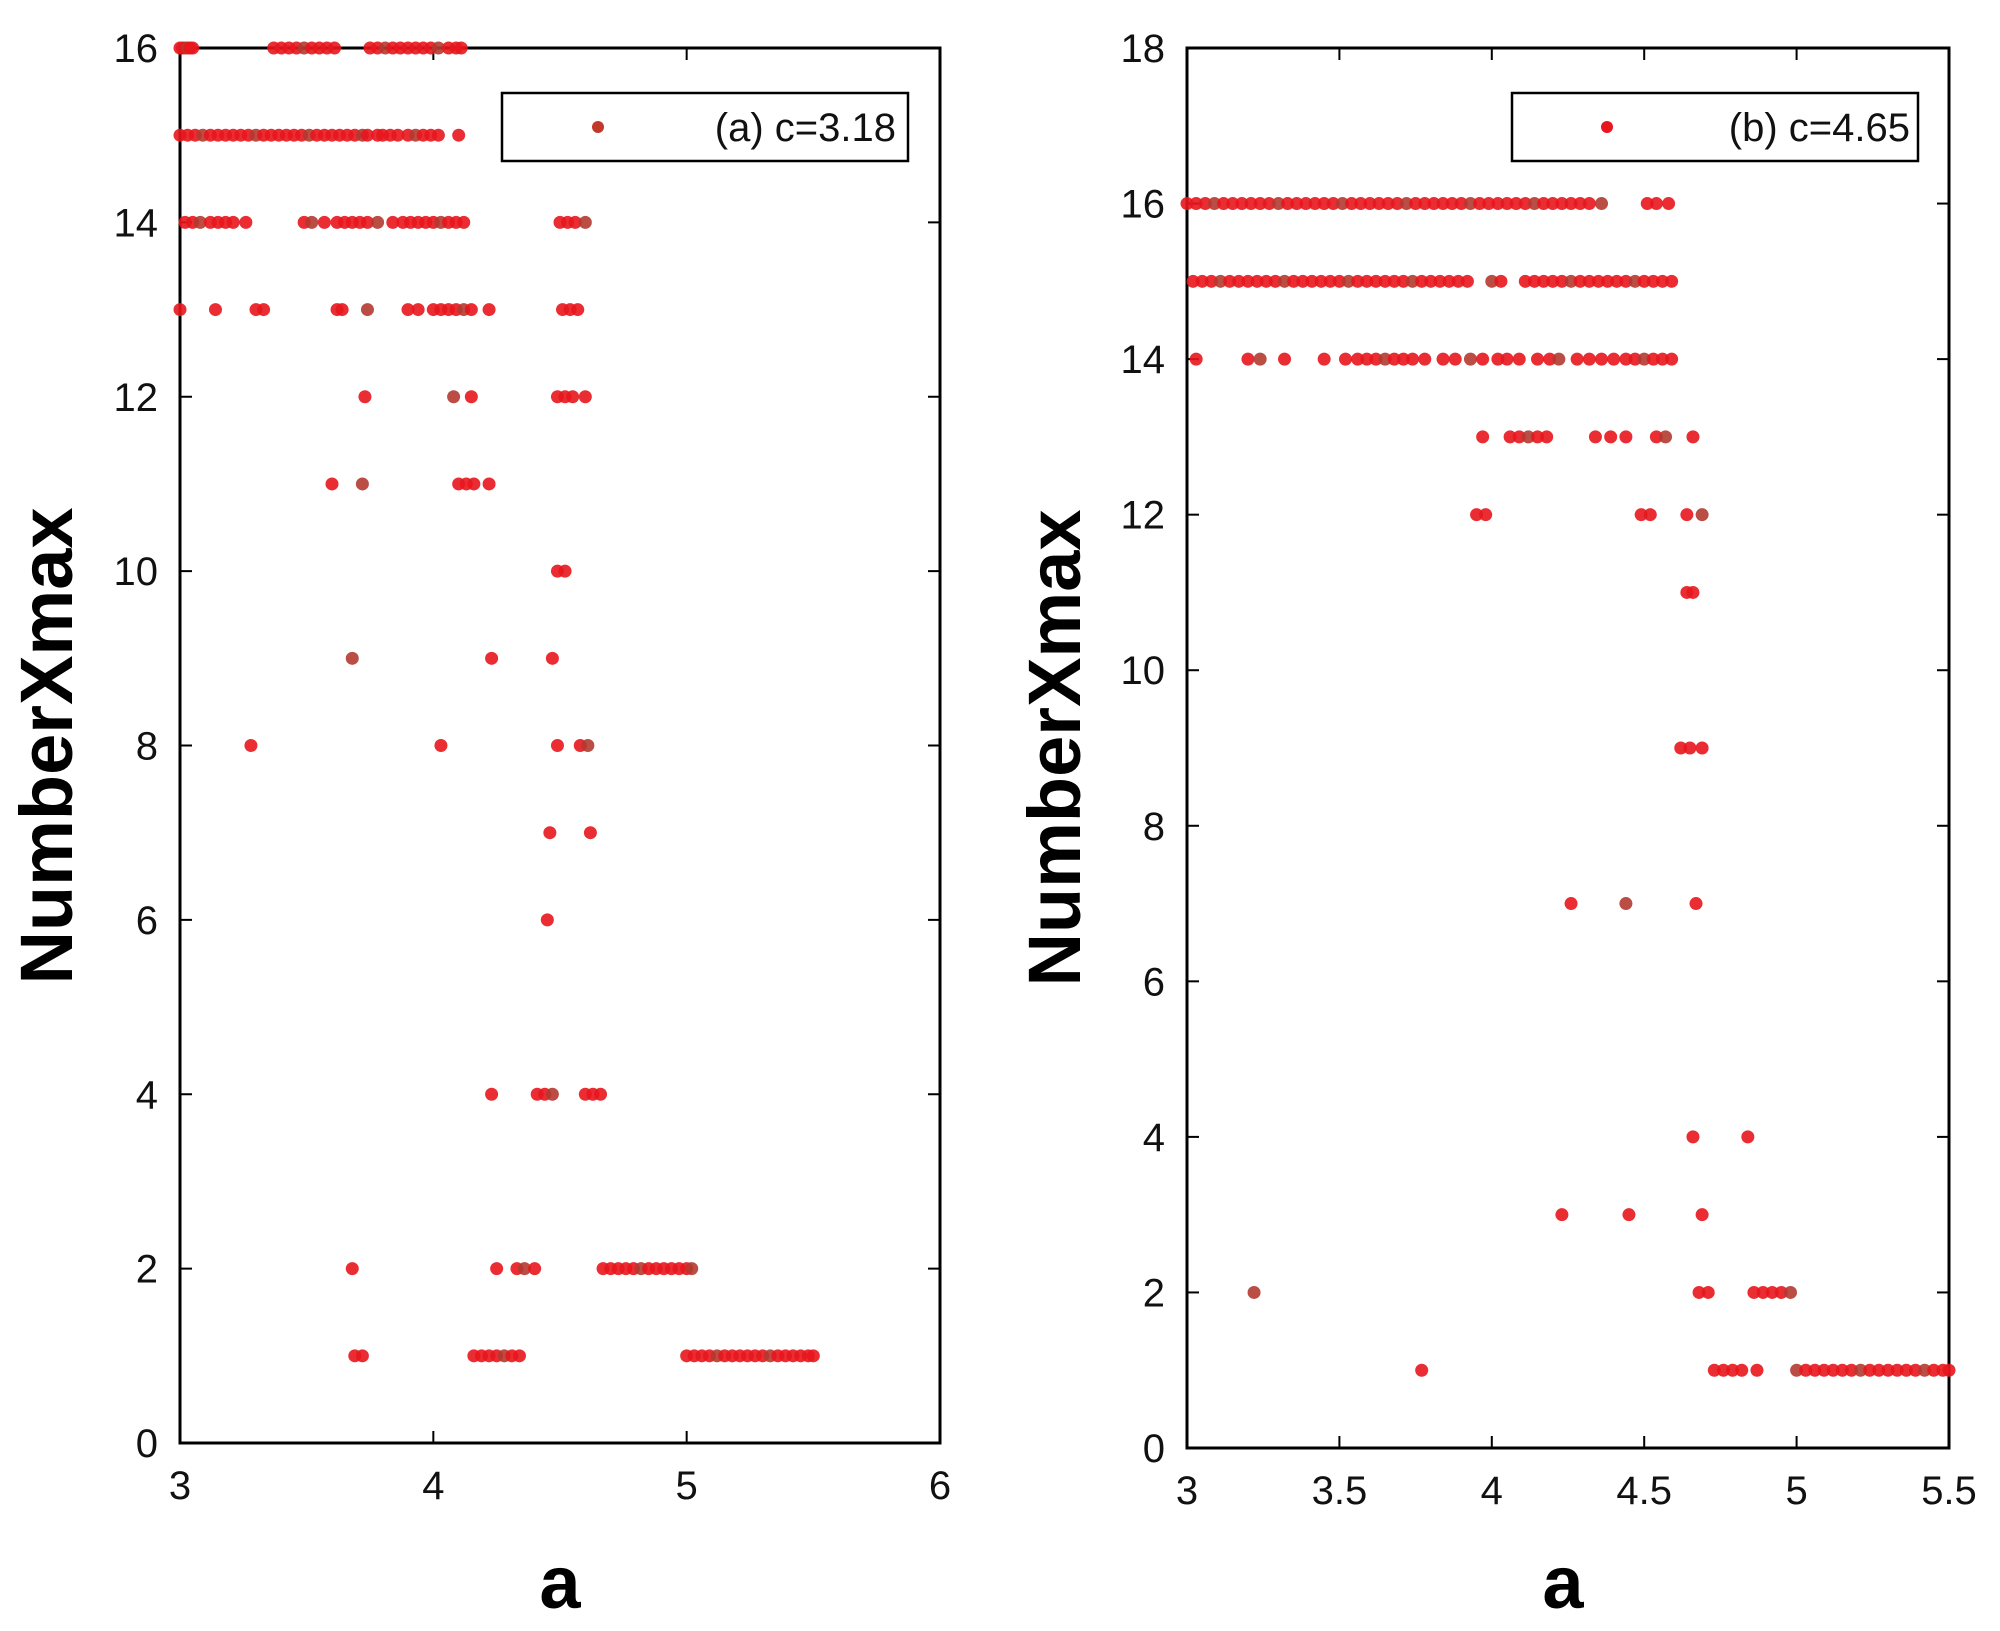  Describe the element at coordinates (136, 223) in the screenshot. I see `panel-a-y-tick-label: 14` at that location.